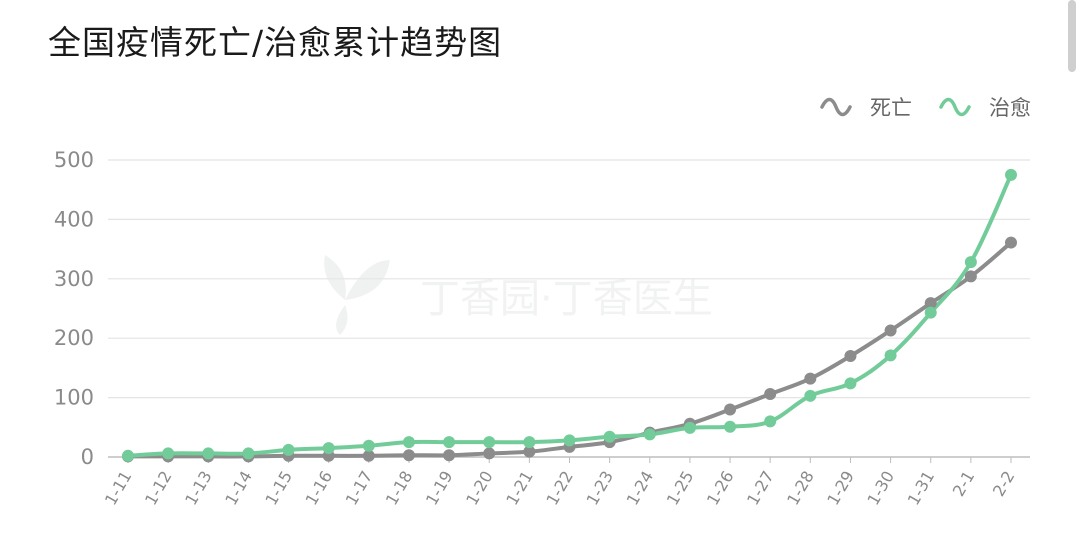 Image resolution: width=1080 pixels, height=549 pixels. Describe the element at coordinates (566, 299) in the screenshot. I see `watermark-text: 丁香园·丁香医生` at that location.